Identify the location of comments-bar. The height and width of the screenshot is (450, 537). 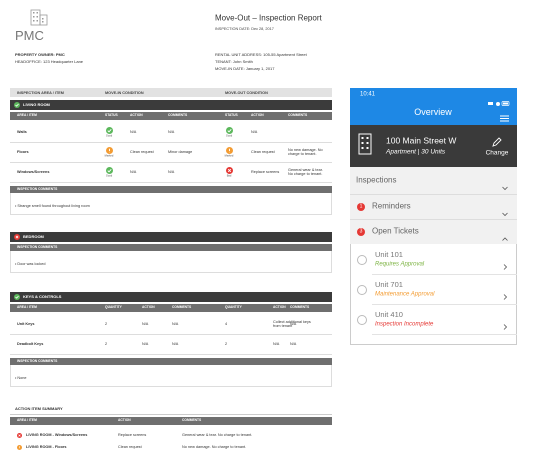
(171, 189).